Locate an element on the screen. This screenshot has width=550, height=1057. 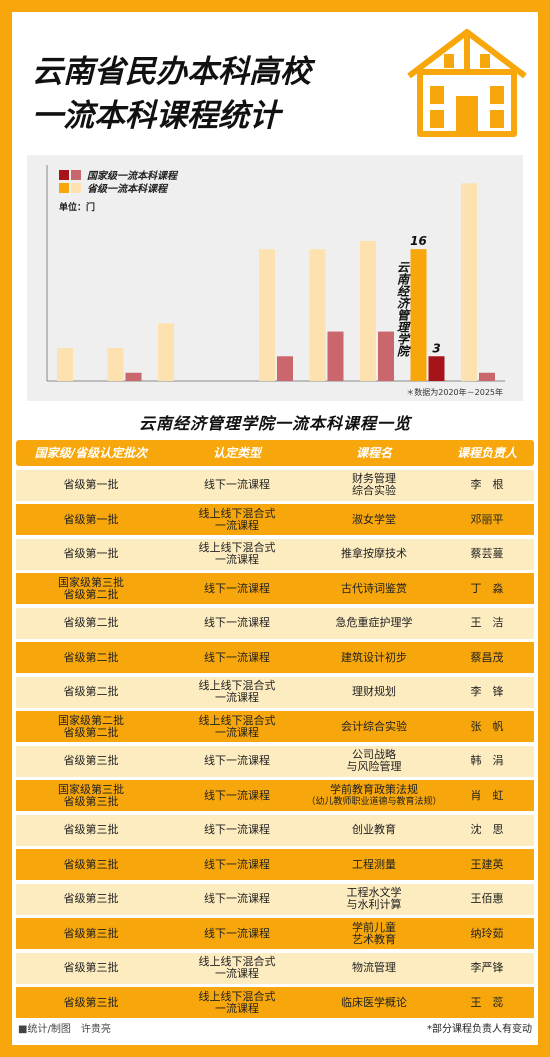
cell-course-line: 与风险管理 is located at coordinates (374, 766).